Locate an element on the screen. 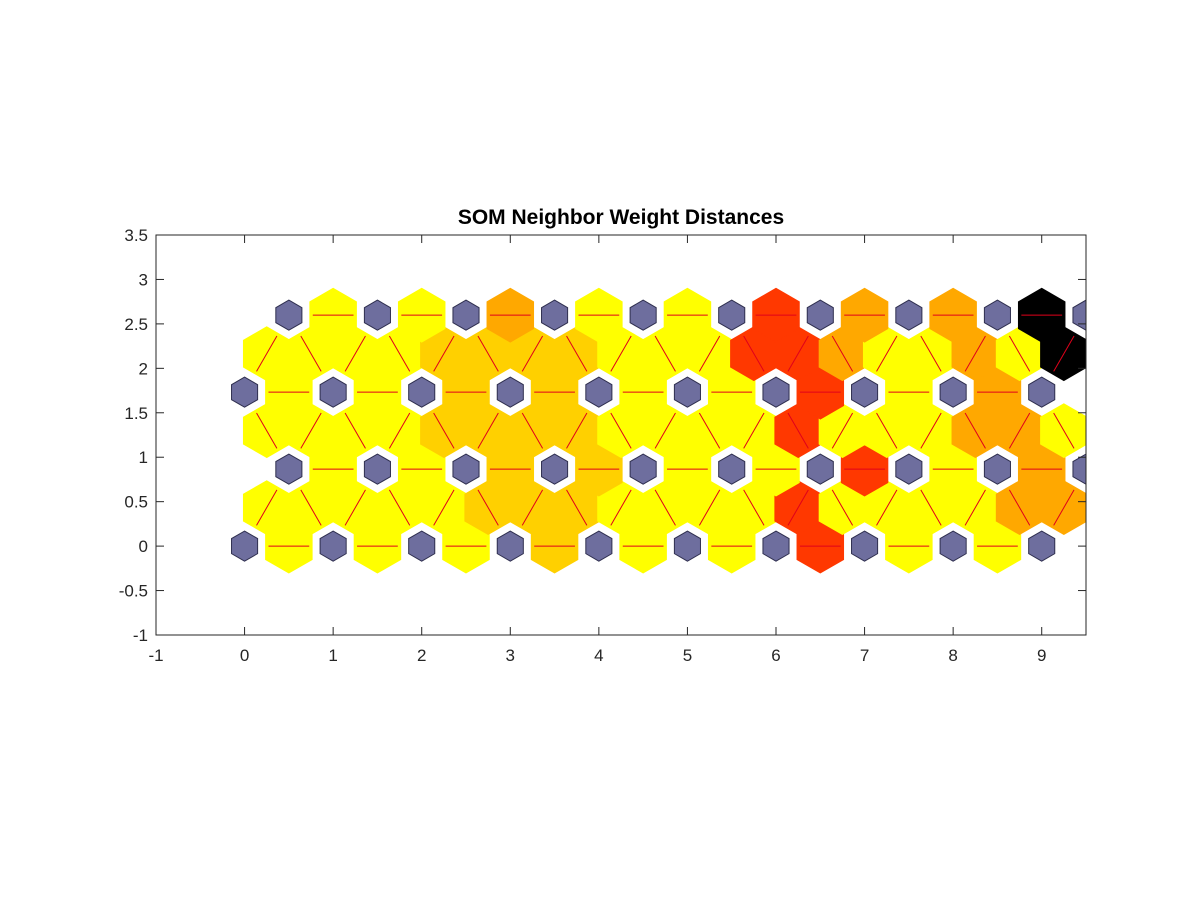 The width and height of the screenshot is (1200, 905). x-tick-label: 2 is located at coordinates (421, 655).